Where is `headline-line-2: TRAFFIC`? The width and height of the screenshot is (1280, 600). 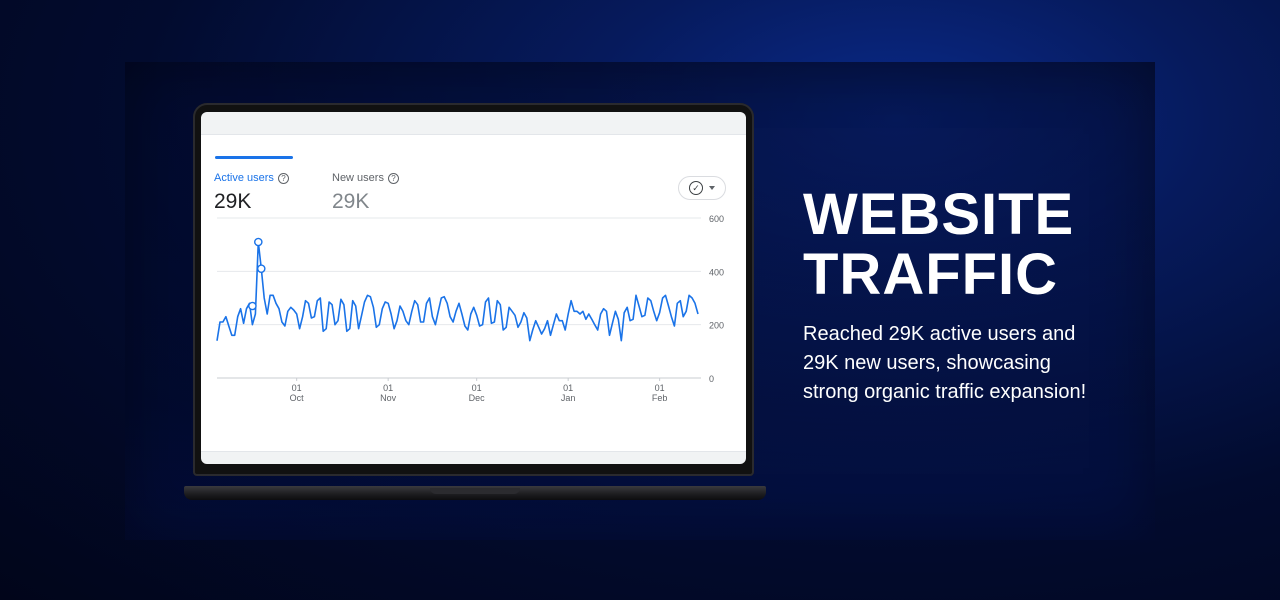 headline-line-2: TRAFFIC is located at coordinates (931, 274).